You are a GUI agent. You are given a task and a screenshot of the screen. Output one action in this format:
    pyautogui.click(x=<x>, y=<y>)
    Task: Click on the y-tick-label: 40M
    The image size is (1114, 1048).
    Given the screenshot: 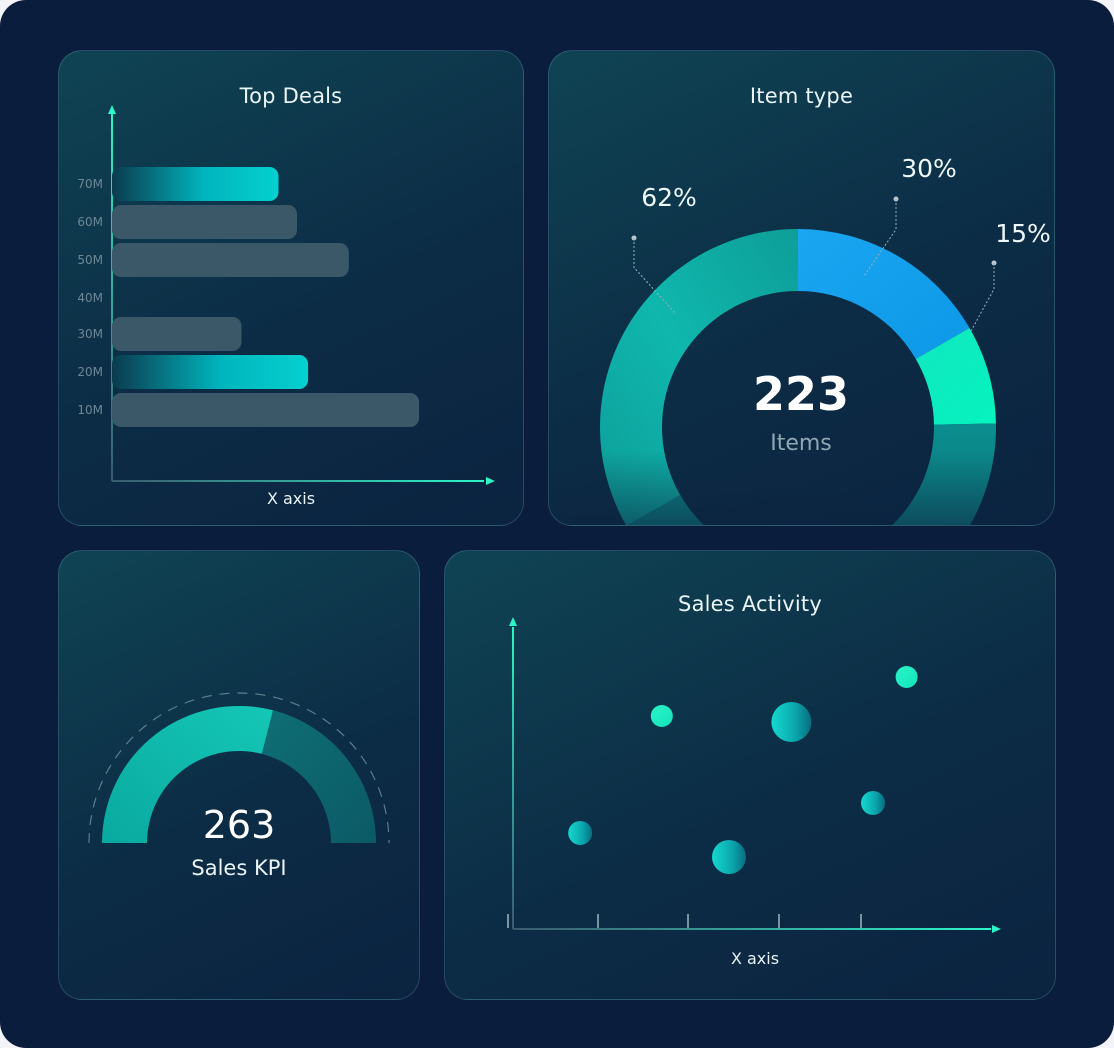 What is the action you would take?
    pyautogui.click(x=90, y=298)
    